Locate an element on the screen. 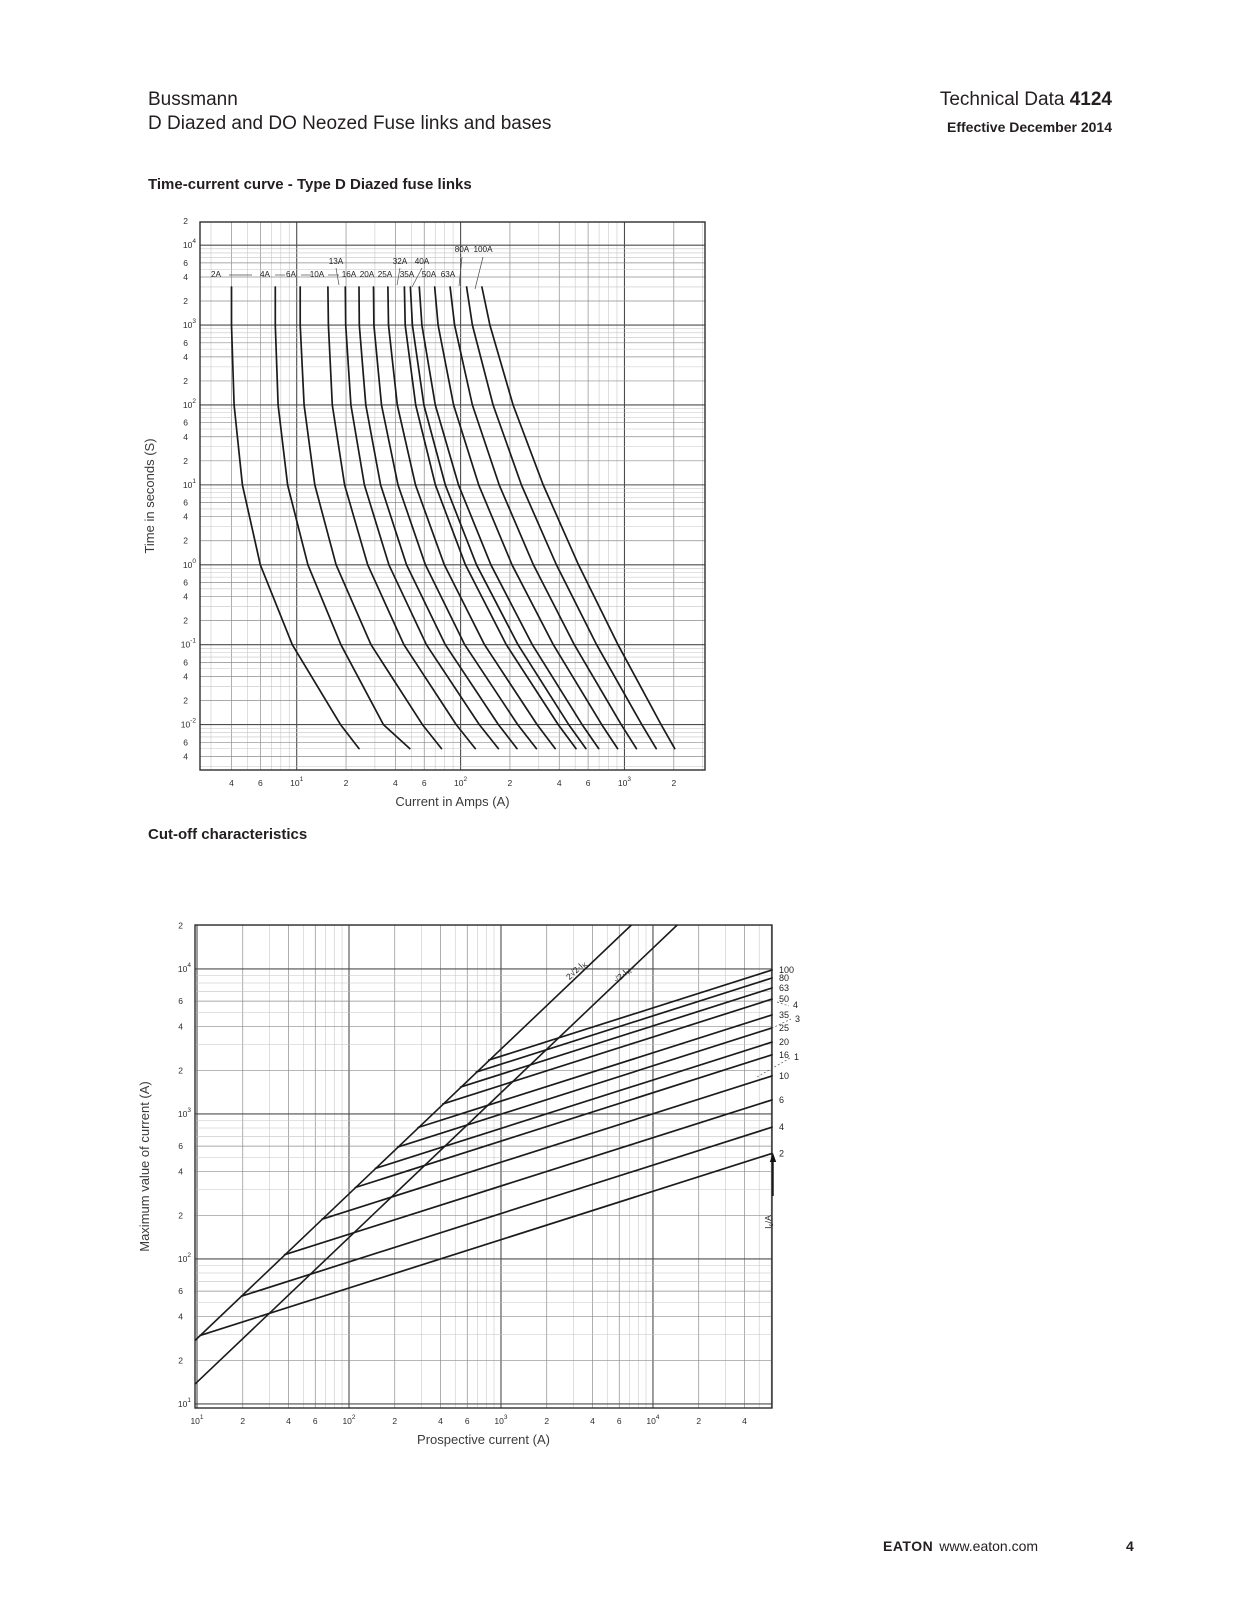  y-axis-title: Maximum value of current (A) is located at coordinates (144, 1166).